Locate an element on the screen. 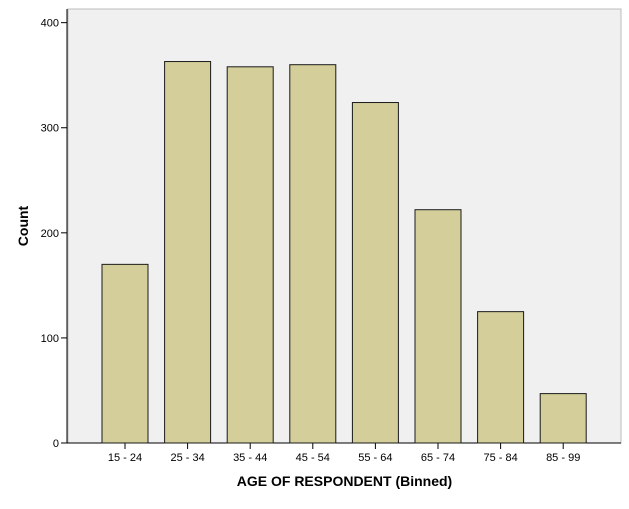  y-tick-label: 100 is located at coordinates (50, 339).